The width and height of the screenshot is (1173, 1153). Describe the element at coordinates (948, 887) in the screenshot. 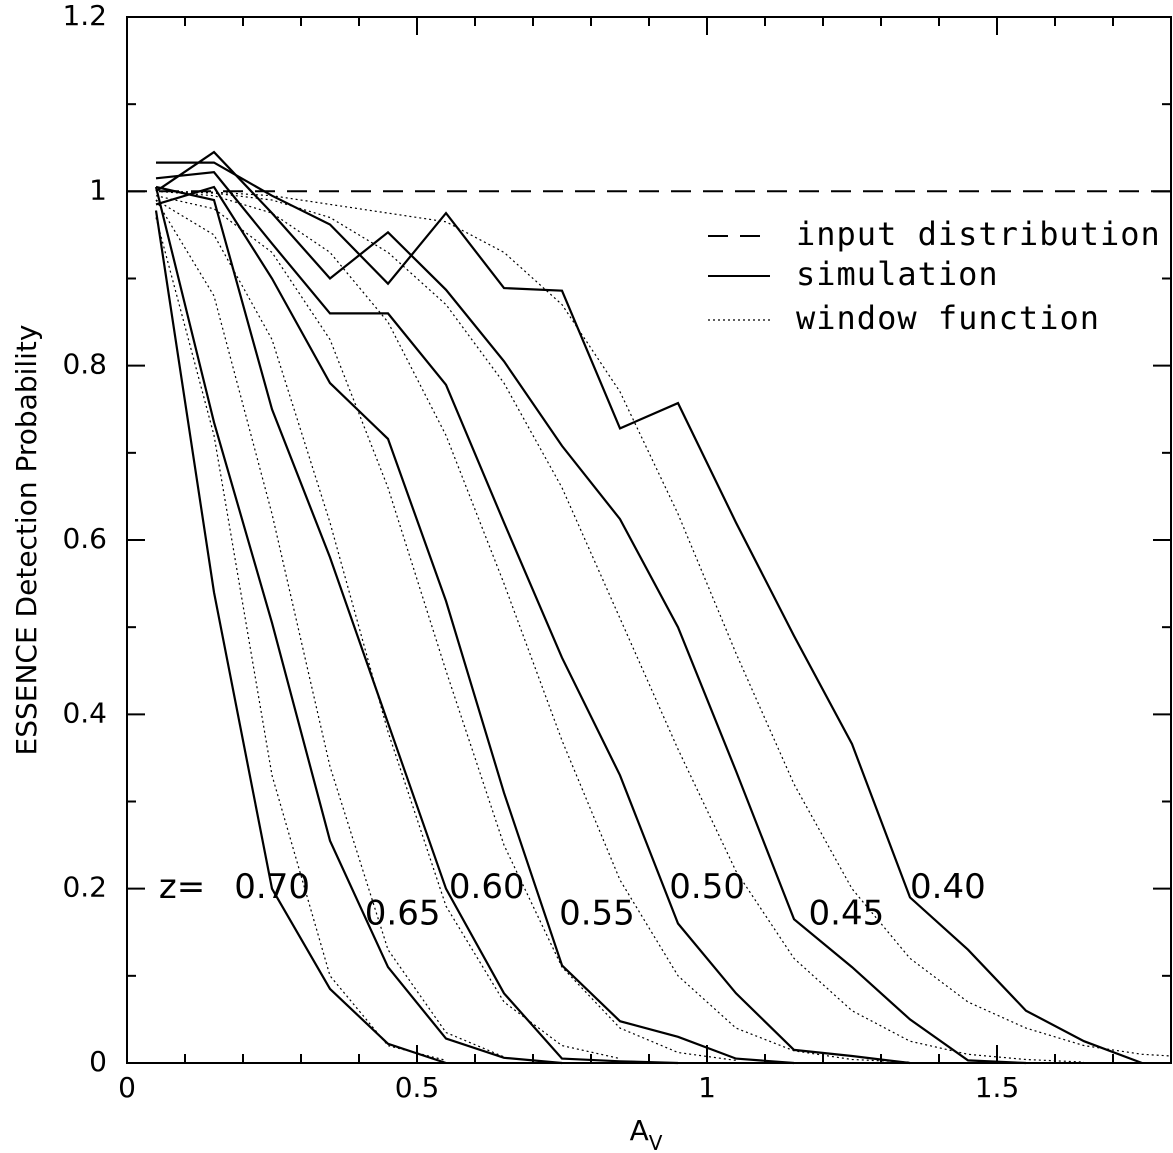

I see `z-label-040: 0.40` at that location.